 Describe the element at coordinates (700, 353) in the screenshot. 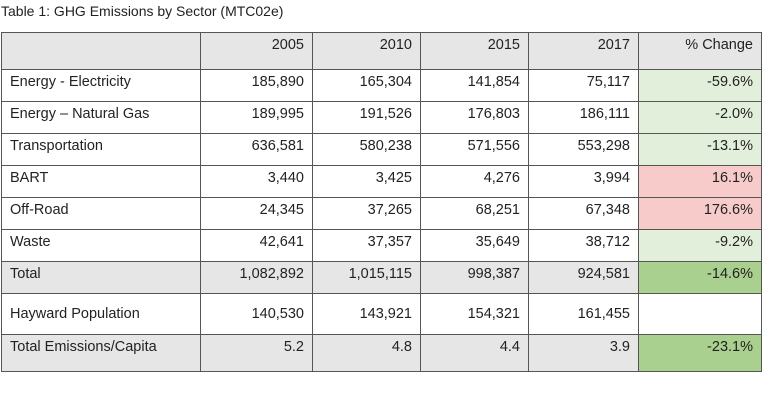

I see `cell: -23.1%` at that location.